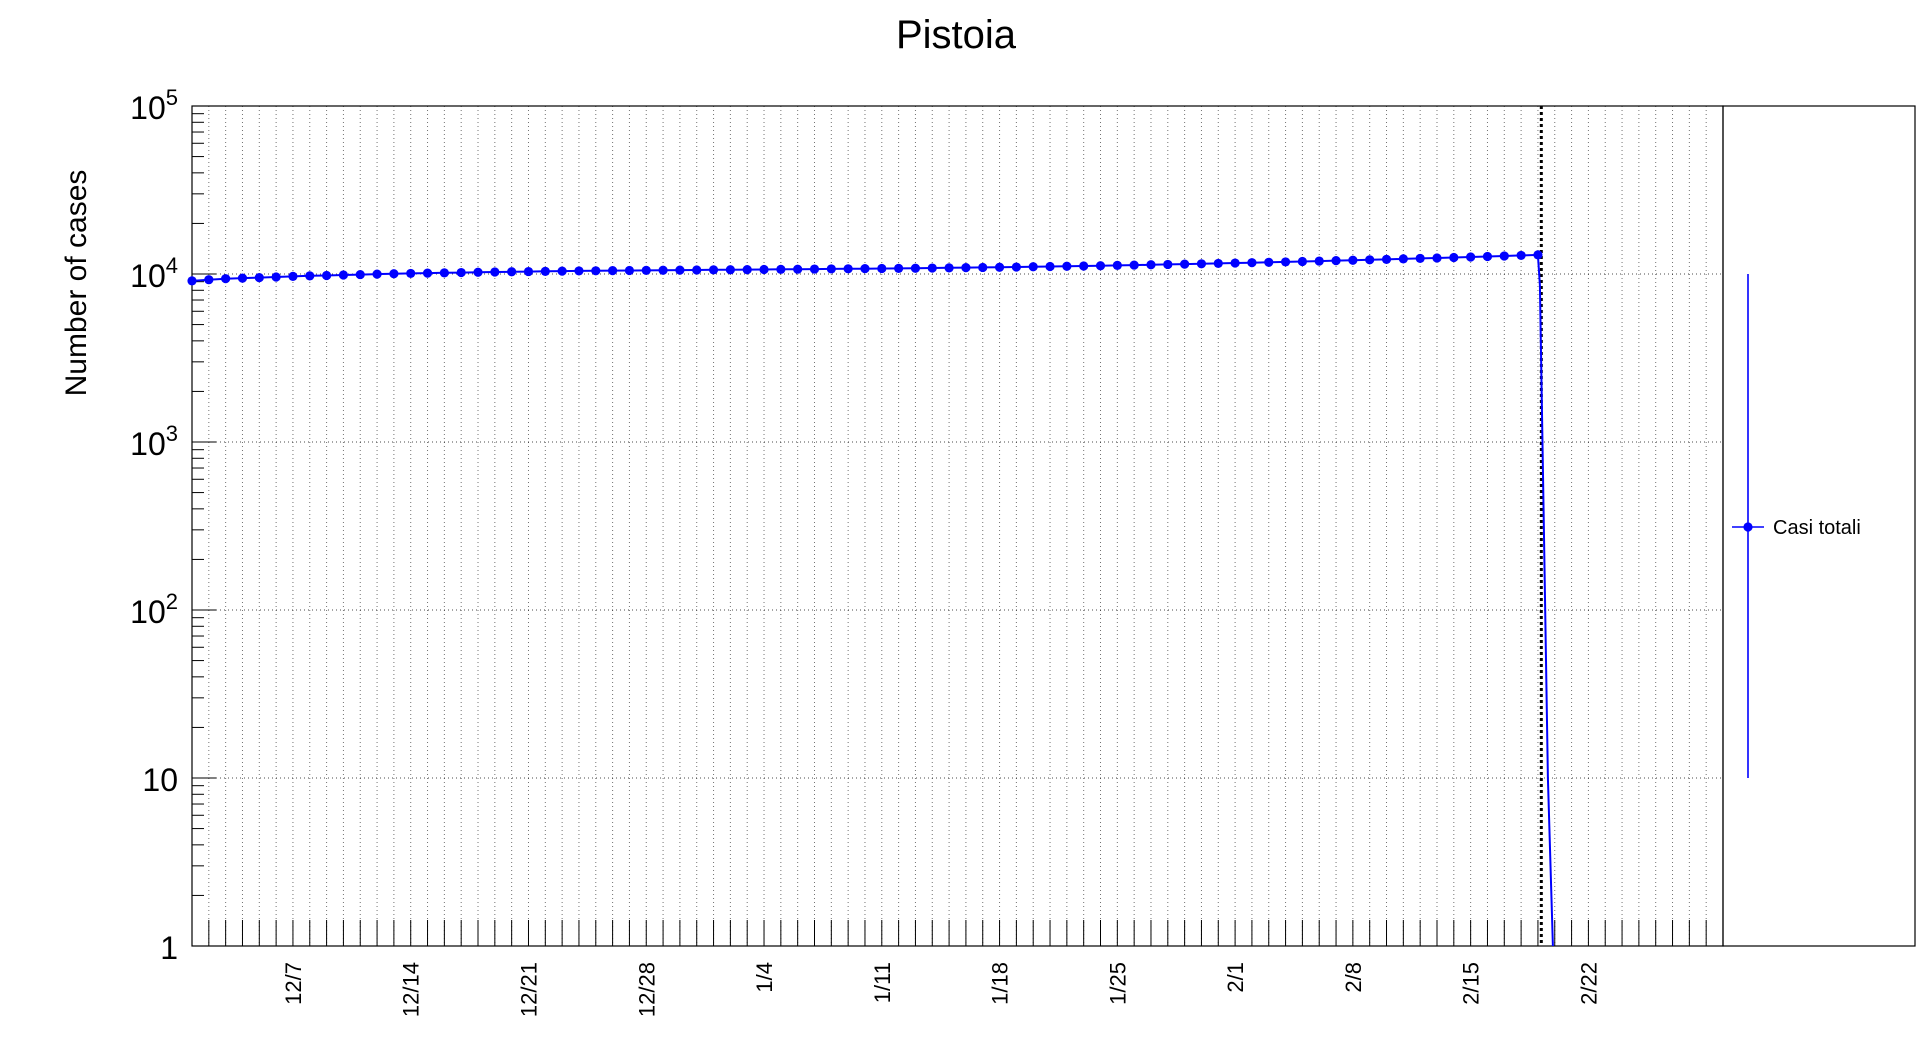 The width and height of the screenshot is (1916, 1052). What do you see at coordinates (1471, 983) in the screenshot?
I see `x-tick-label: 2/15` at bounding box center [1471, 983].